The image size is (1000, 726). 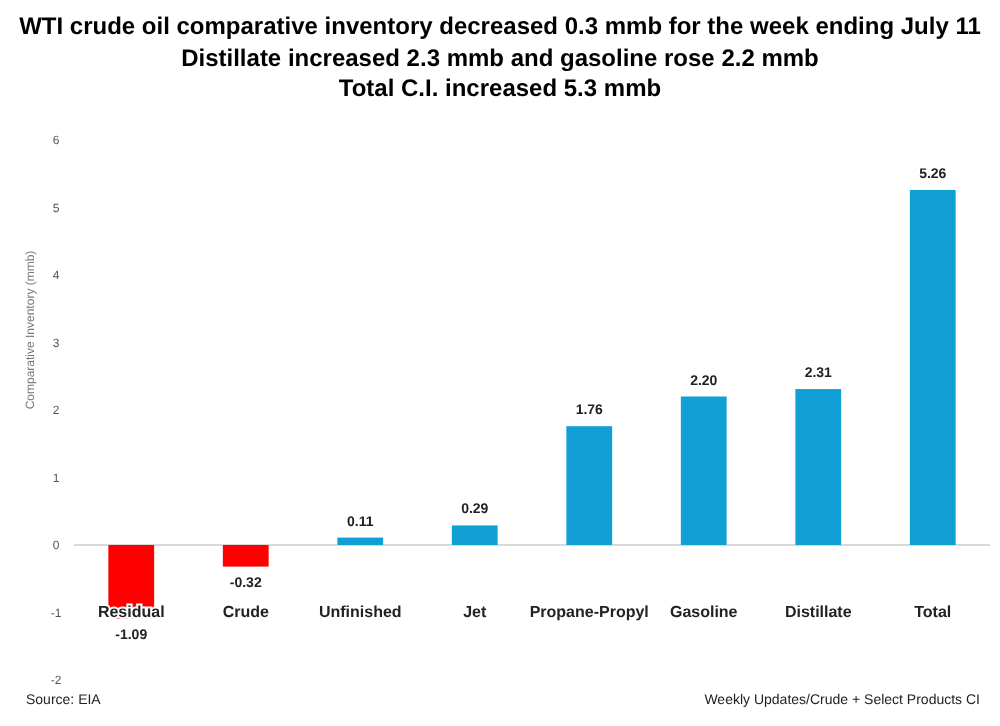 I want to click on chart-title: WTI crude oil comparative inventory decreased 0.3 mmb for the week ending July 11, so click(x=500, y=26).